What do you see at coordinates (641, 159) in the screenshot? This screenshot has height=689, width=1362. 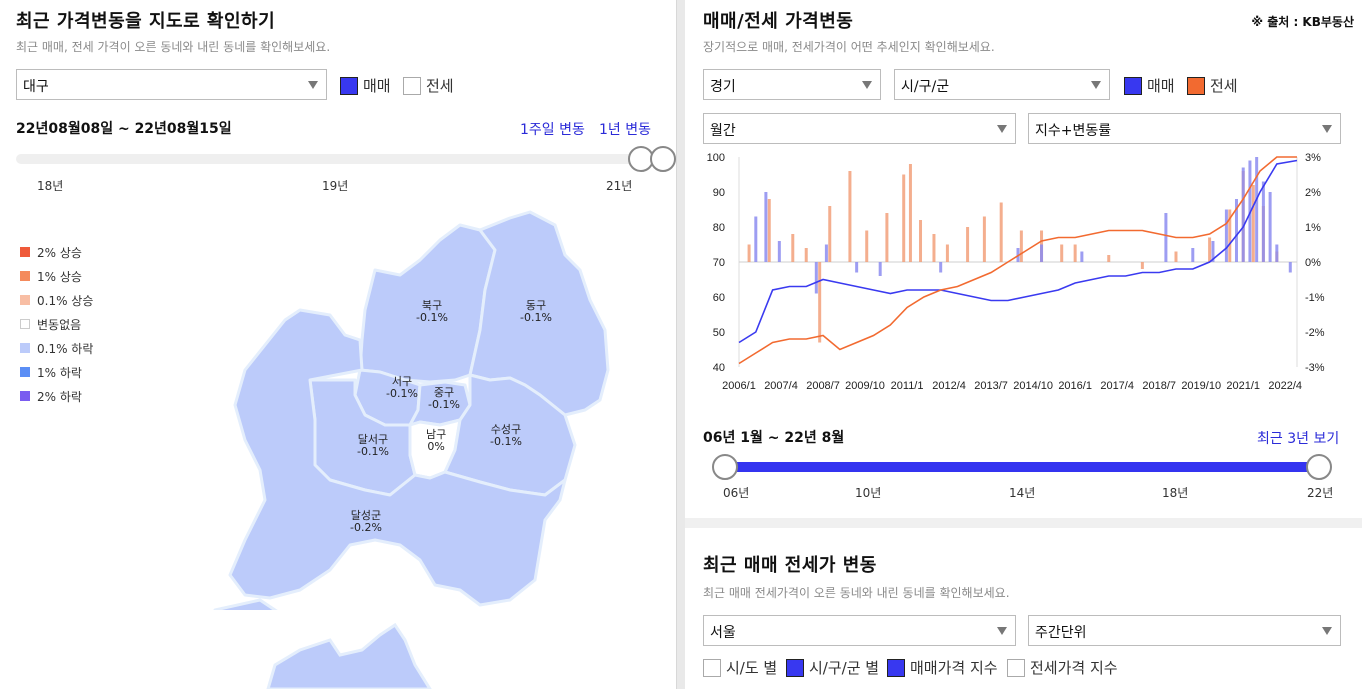 I see `slider-handle-start` at bounding box center [641, 159].